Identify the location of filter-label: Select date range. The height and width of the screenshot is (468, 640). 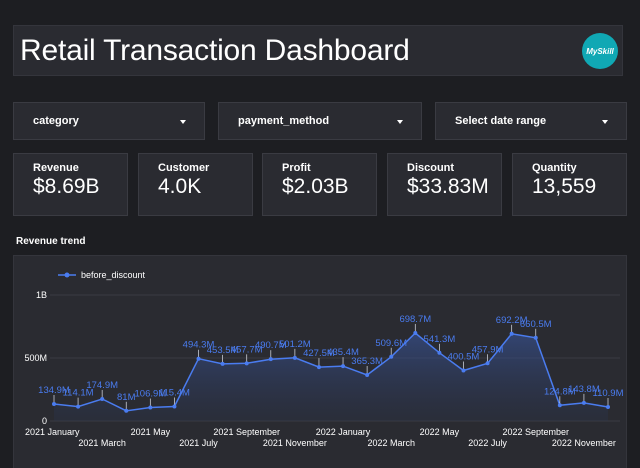
(501, 121).